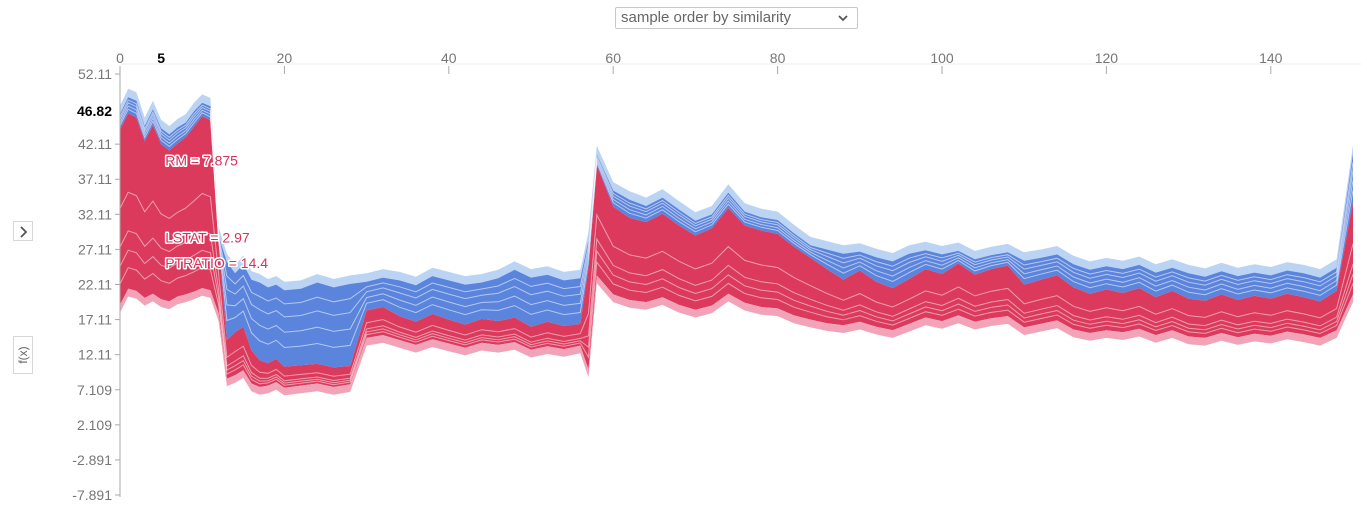  What do you see at coordinates (216, 263) in the screenshot?
I see `feature-label: PTRATIO = 14.4` at bounding box center [216, 263].